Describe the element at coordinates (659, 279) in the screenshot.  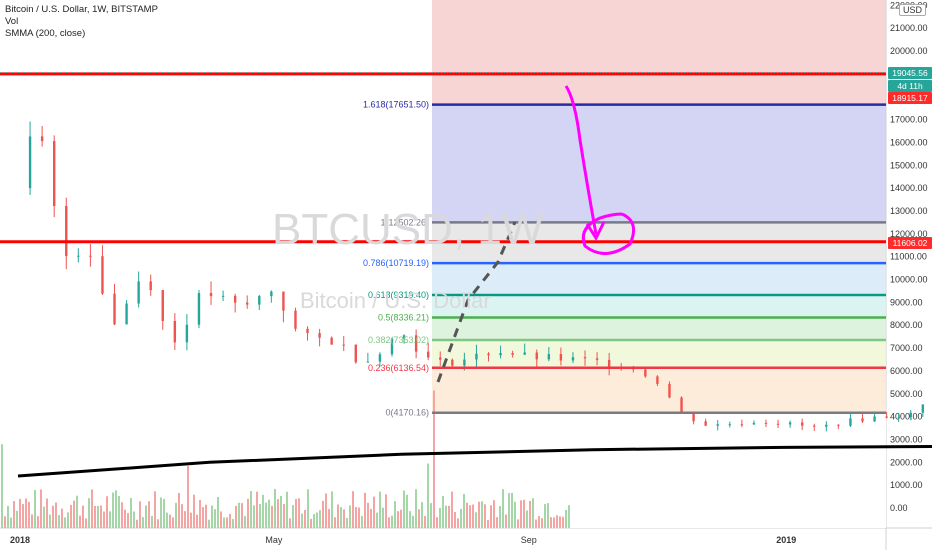
I see `fib-zone-0.618` at that location.